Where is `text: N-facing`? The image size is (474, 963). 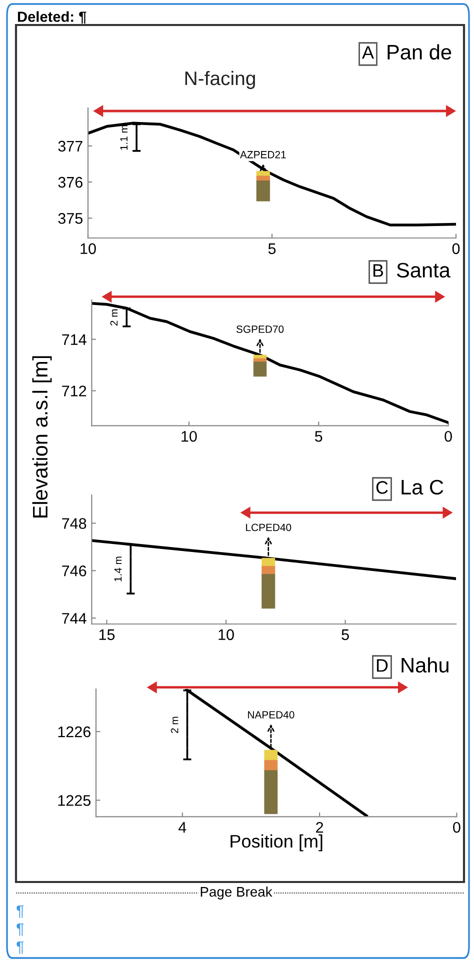
text: N-facing is located at coordinates (220, 80).